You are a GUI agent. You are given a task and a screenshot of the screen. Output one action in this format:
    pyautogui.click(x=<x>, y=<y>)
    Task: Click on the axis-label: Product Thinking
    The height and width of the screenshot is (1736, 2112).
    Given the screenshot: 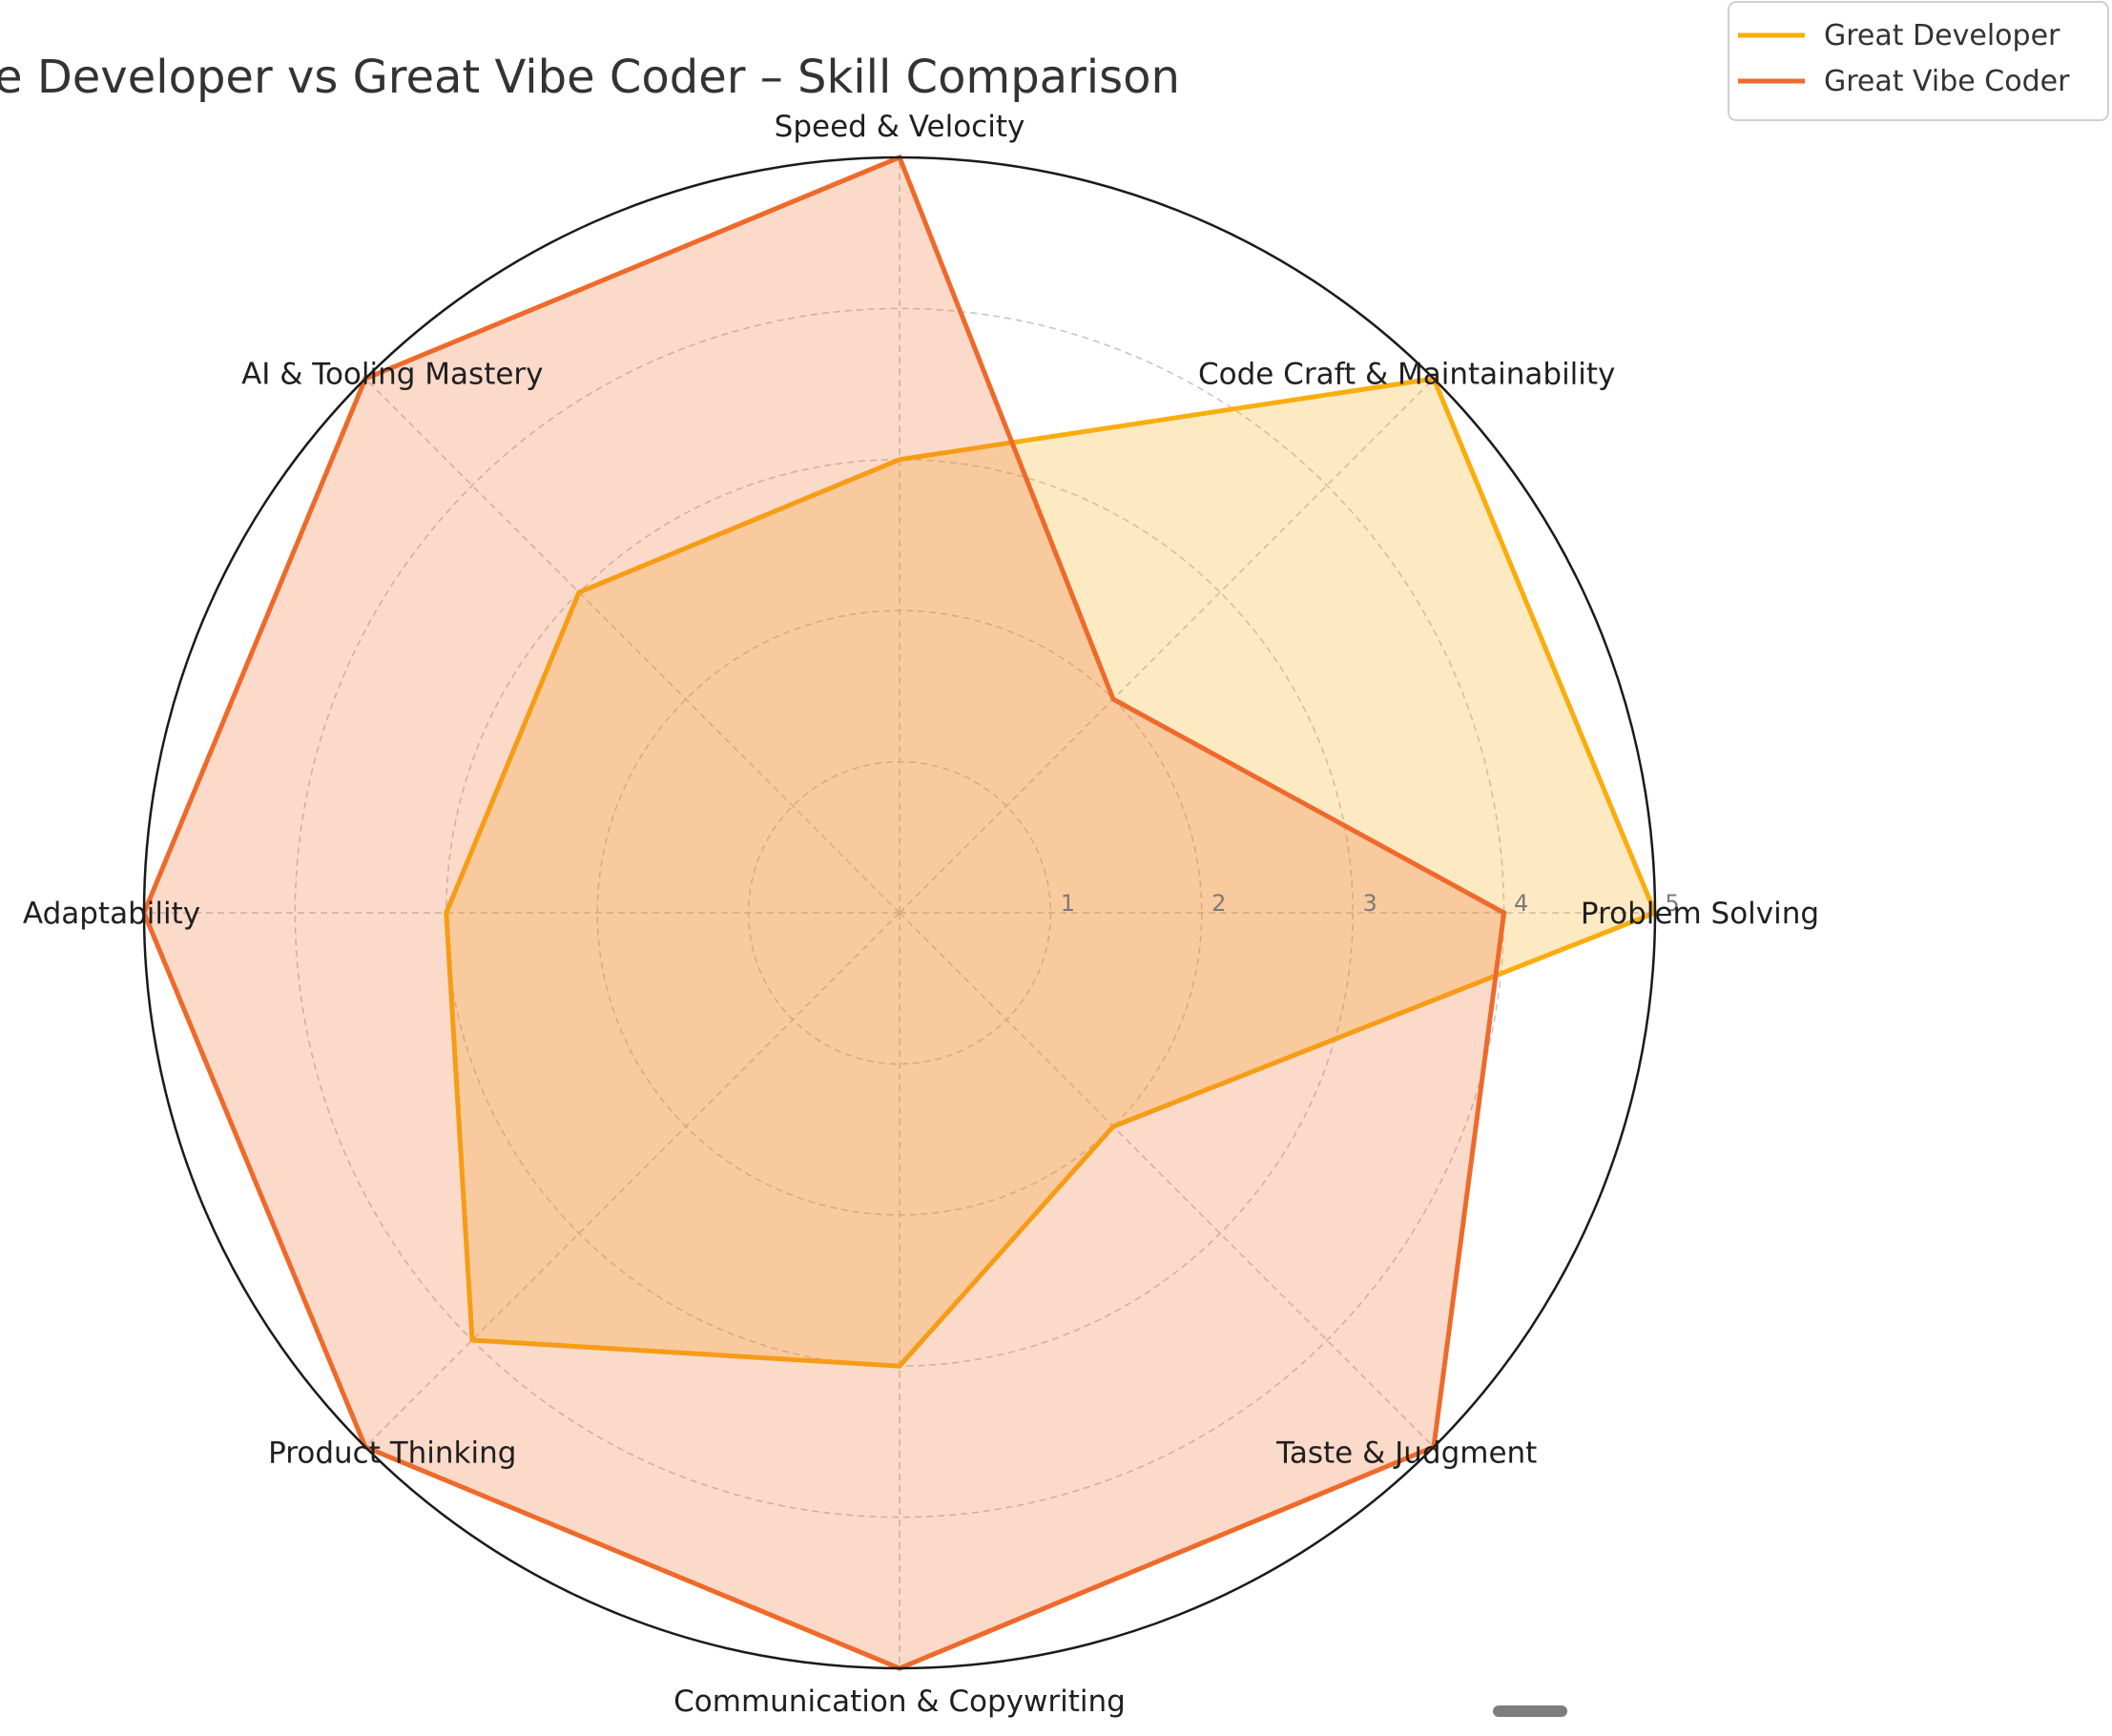 What is the action you would take?
    pyautogui.click(x=392, y=1453)
    